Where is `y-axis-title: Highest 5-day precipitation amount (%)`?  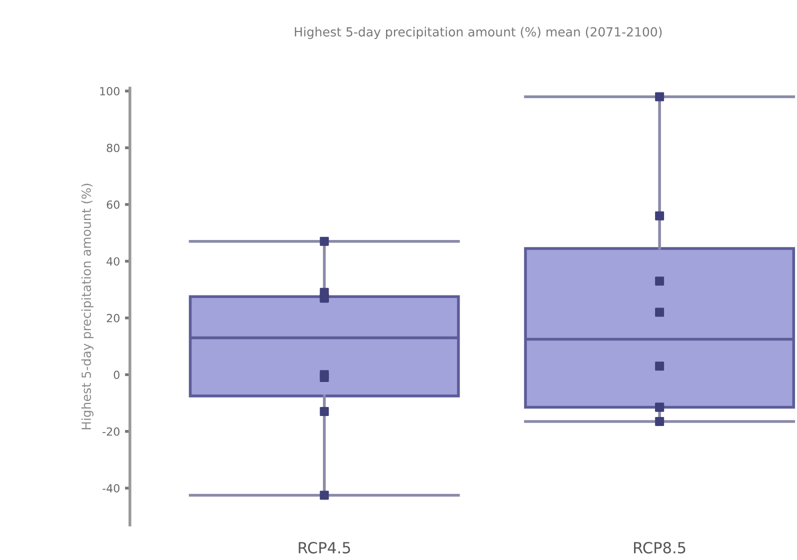 y-axis-title: Highest 5-day precipitation amount (%) is located at coordinates (87, 307).